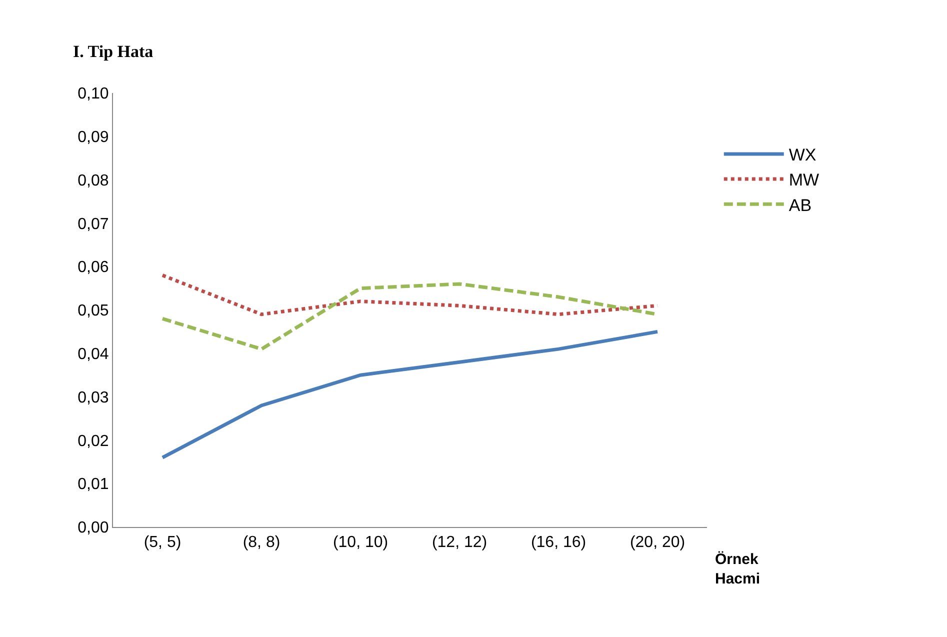  What do you see at coordinates (93, 311) in the screenshot?
I see `y-tick-label: 0,05` at bounding box center [93, 311].